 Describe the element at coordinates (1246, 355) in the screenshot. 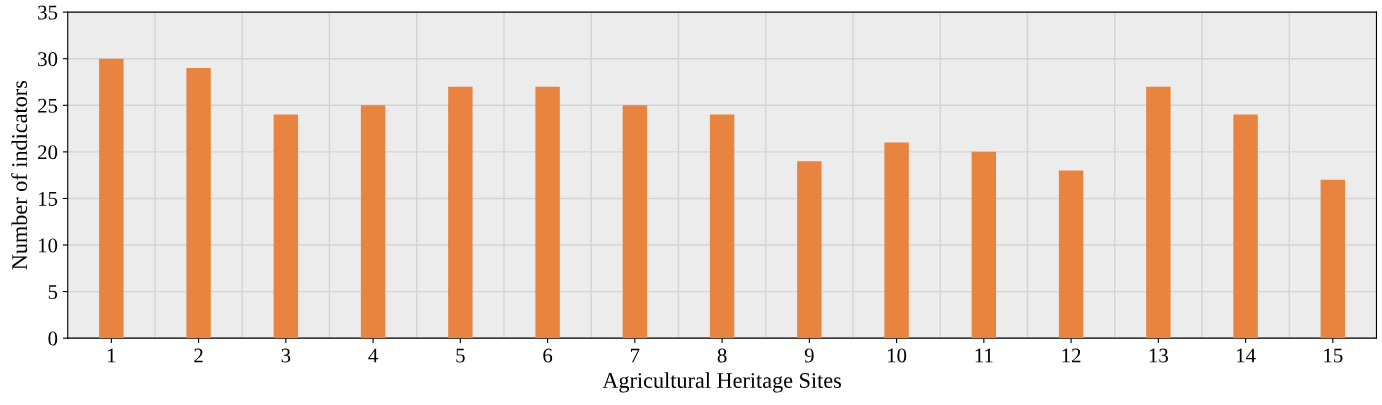

I see `x-tick-label: 14` at that location.